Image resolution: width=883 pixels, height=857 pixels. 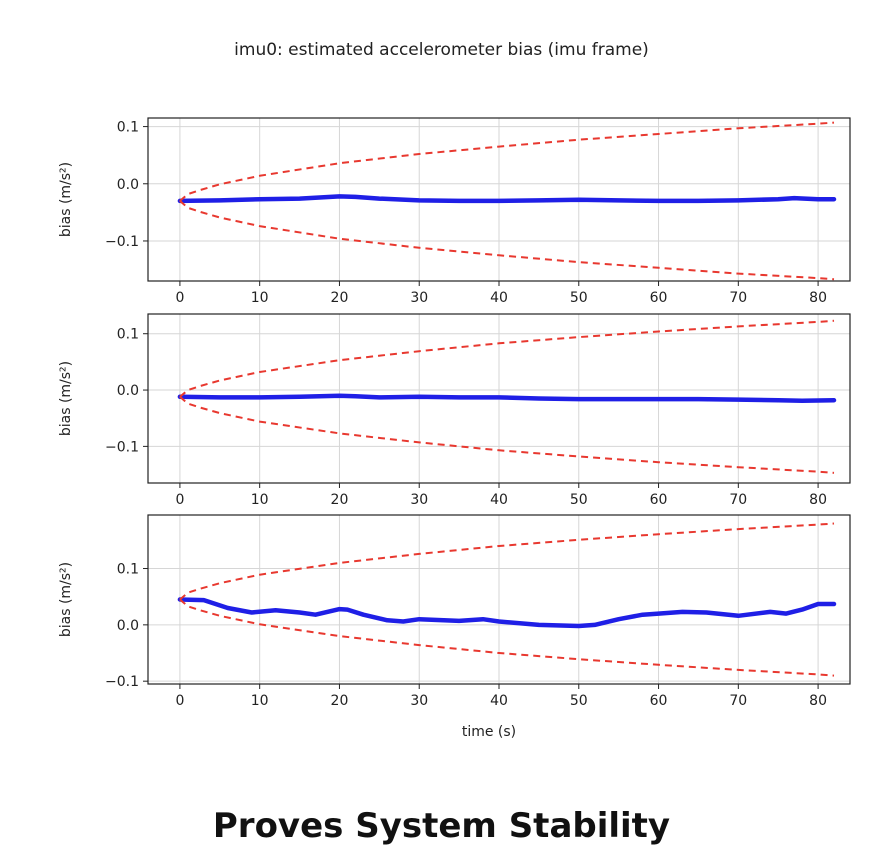 I want to click on x-axis-label: time (s), so click(x=489, y=732).